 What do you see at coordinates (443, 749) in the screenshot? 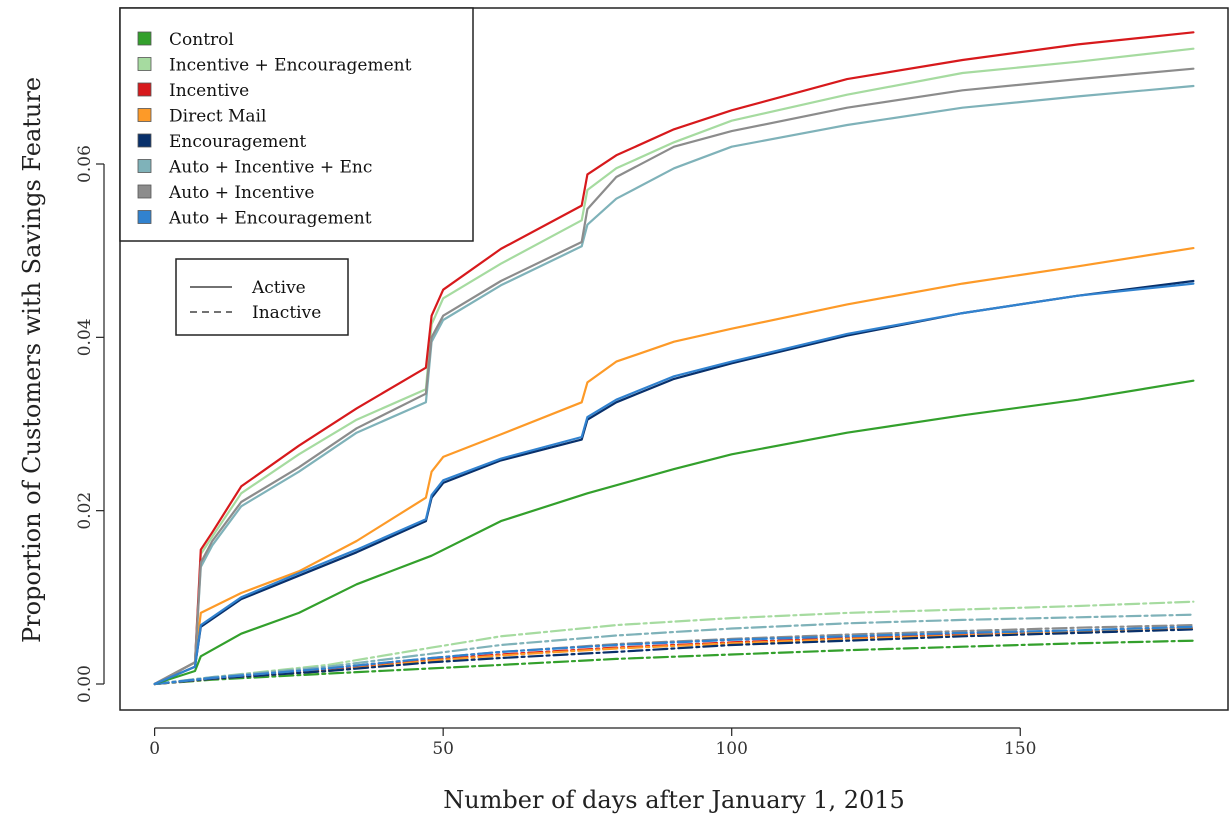
I see `x-tick-label: 50` at bounding box center [443, 749].